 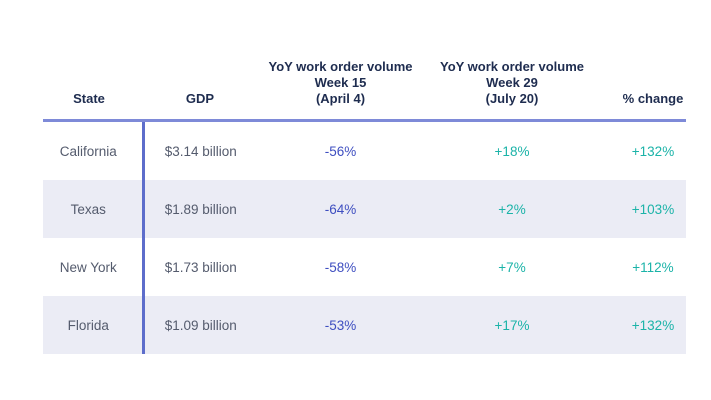 I want to click on gdp-cell: $3.14 billion, so click(x=200, y=151).